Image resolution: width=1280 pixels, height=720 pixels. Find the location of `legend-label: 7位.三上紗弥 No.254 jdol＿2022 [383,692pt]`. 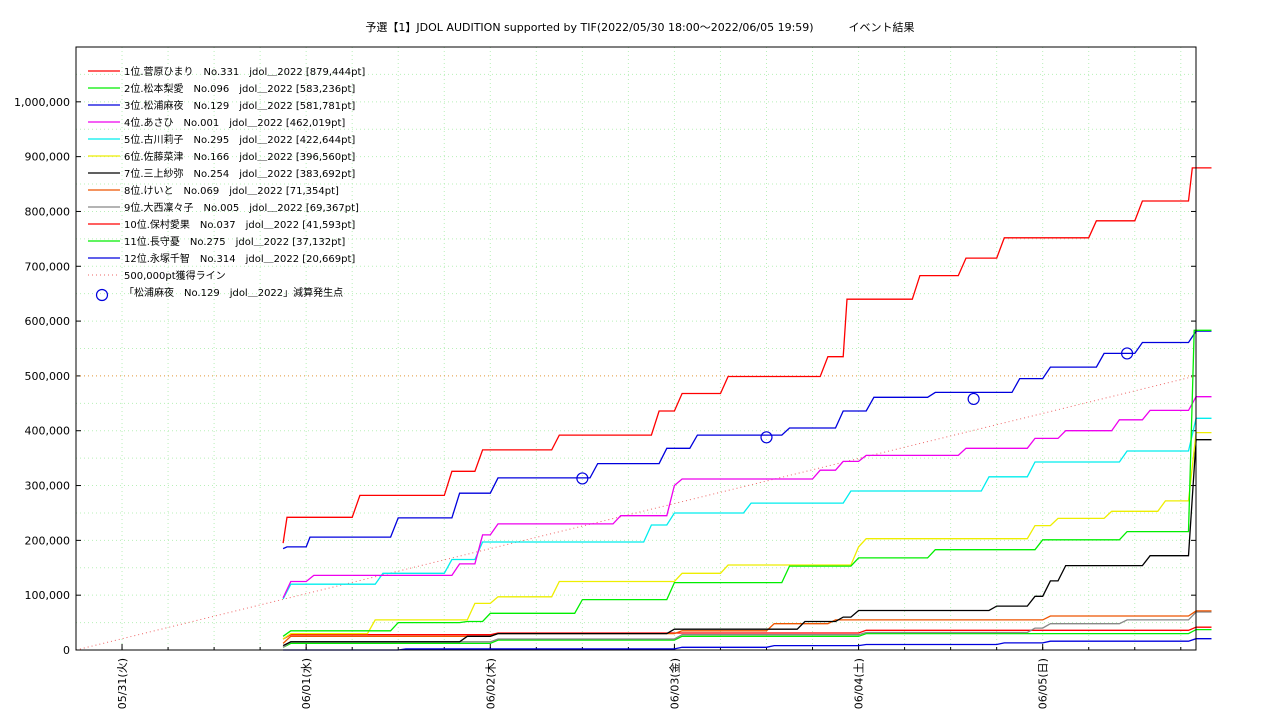

legend-label: 7位.三上紗弥 No.254 jdol＿2022 [383,692pt] is located at coordinates (239, 173).